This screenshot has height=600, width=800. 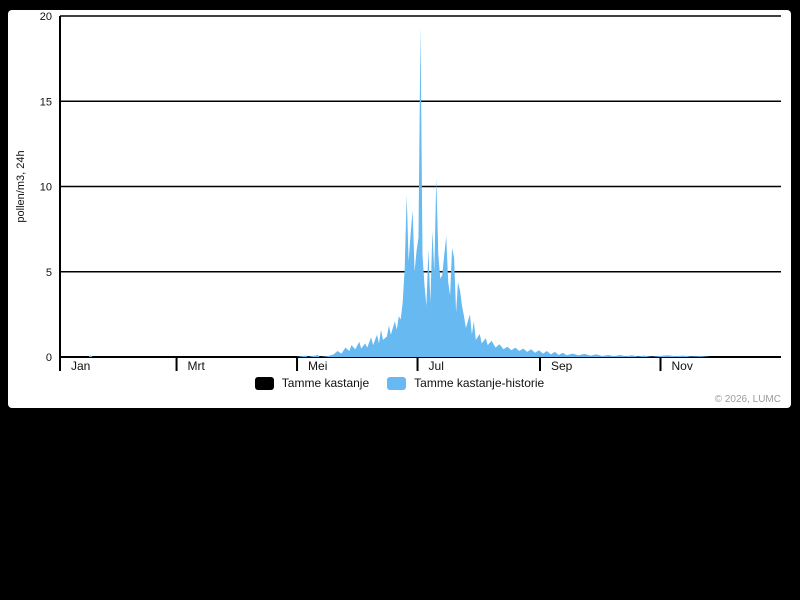 What do you see at coordinates (397, 383) in the screenshot?
I see `legend-swatch-tamme-kastanje-historie` at bounding box center [397, 383].